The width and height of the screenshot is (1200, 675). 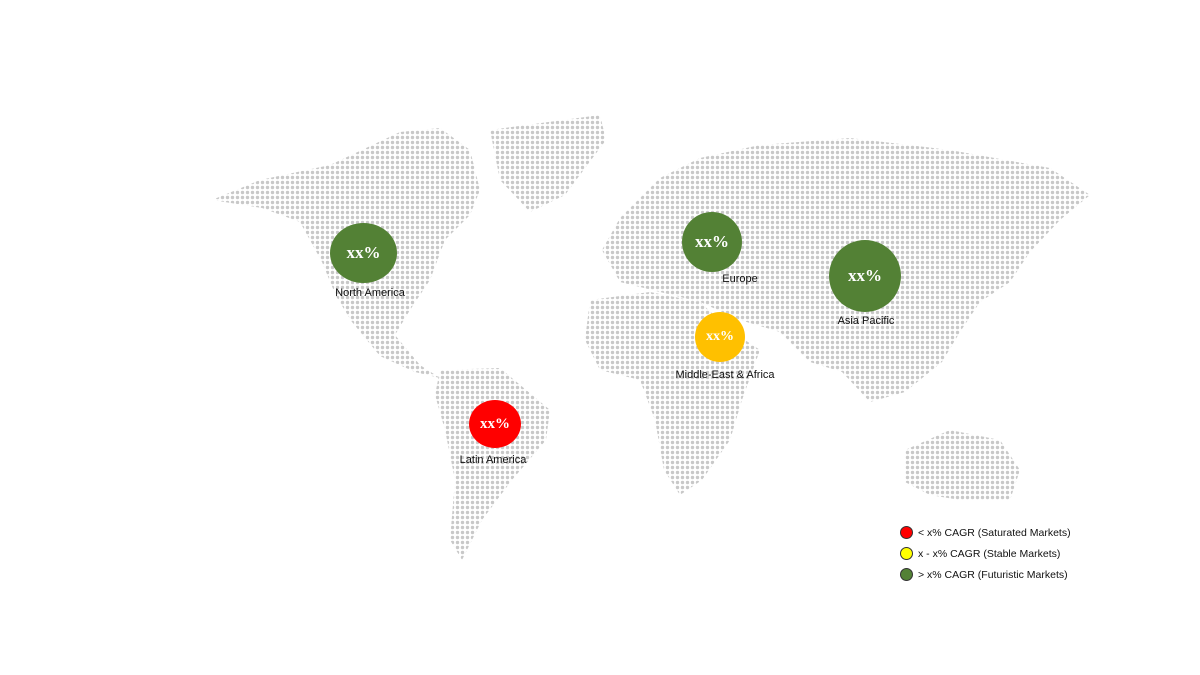 What do you see at coordinates (866, 321) in the screenshot?
I see `region-label-asia-pacific: Asia Pacific` at bounding box center [866, 321].